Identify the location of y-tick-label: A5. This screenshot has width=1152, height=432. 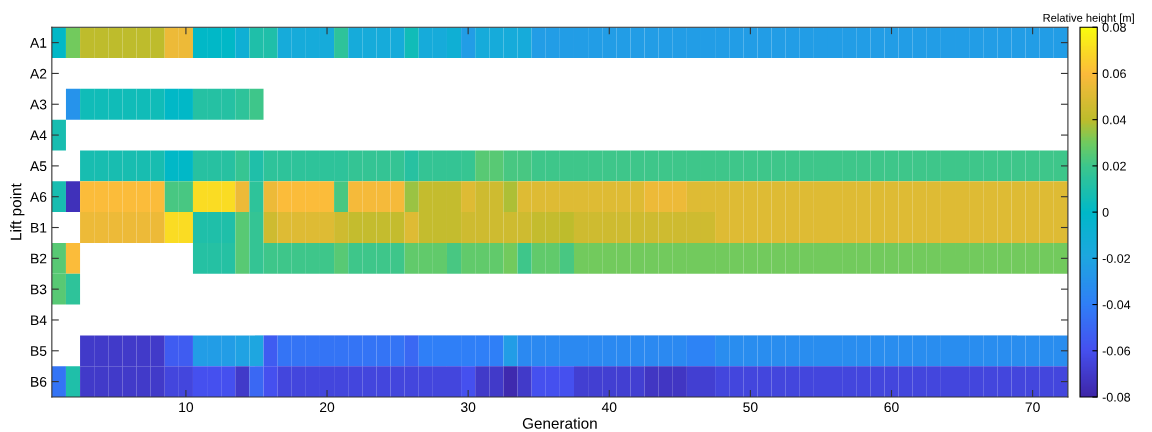
(38, 166).